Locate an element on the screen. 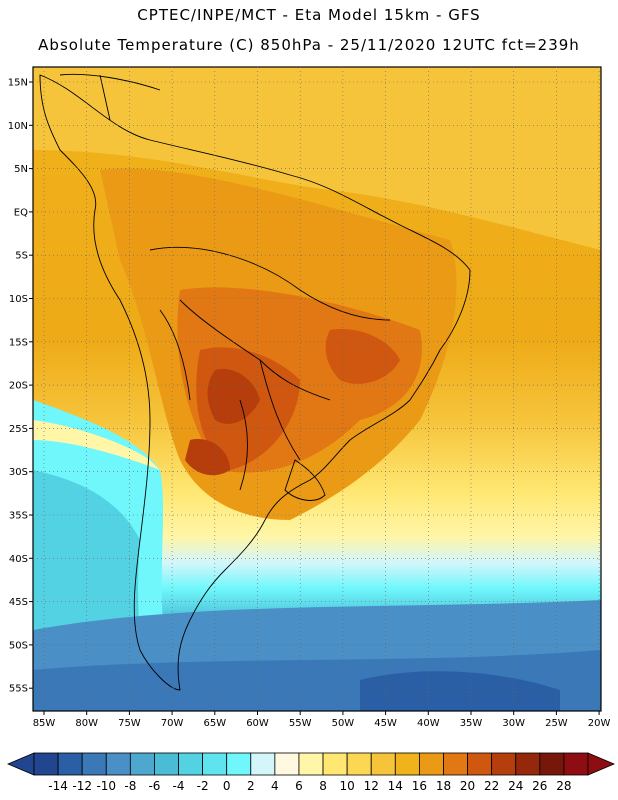  lon-label: 45W is located at coordinates (385, 723).